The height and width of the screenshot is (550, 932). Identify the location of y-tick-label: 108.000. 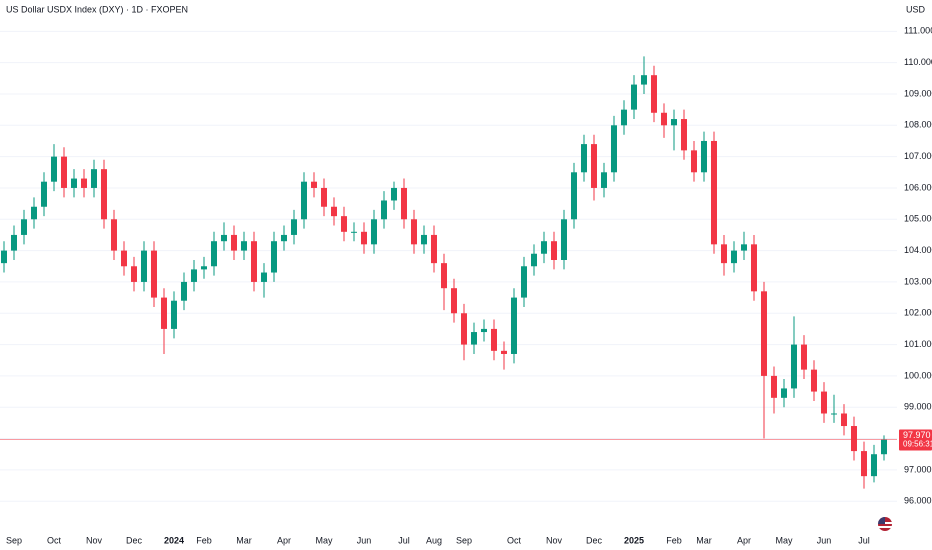
(918, 125).